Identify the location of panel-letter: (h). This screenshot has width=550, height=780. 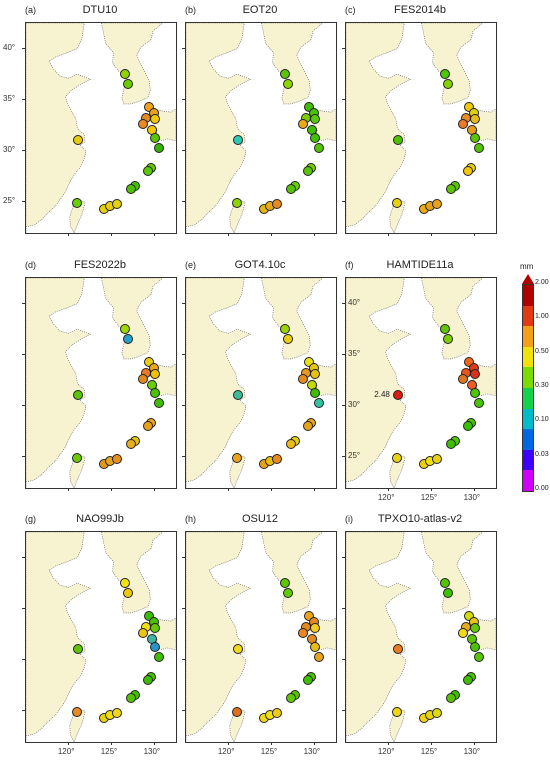
(190, 519).